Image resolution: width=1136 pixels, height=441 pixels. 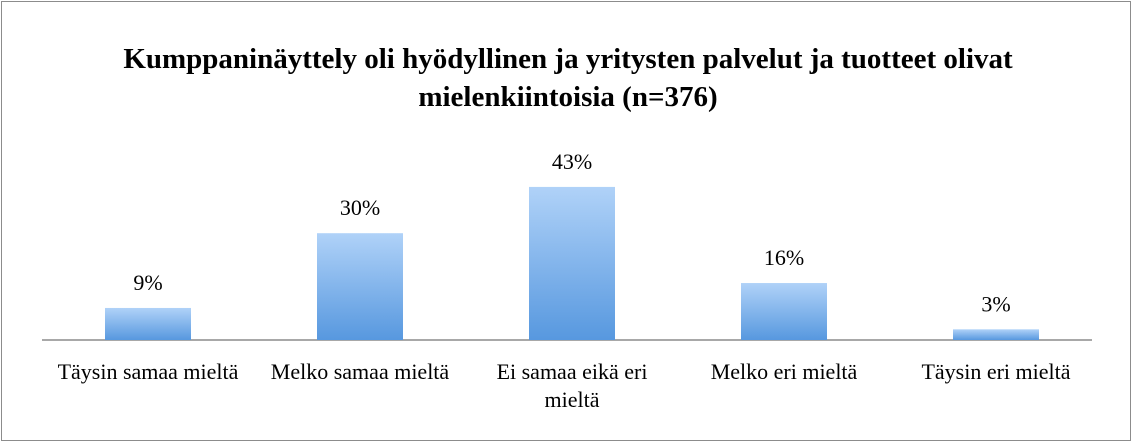 What do you see at coordinates (995, 303) in the screenshot?
I see `value-label: 3%` at bounding box center [995, 303].